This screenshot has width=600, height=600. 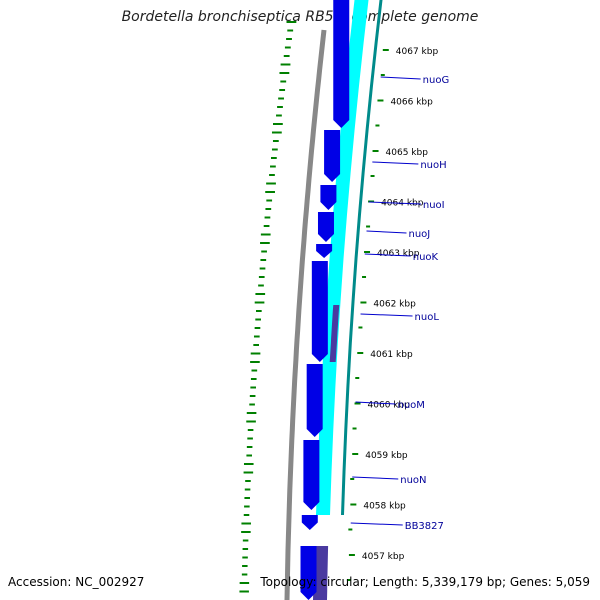 What do you see at coordinates (436, 80) in the screenshot?
I see `gene-label: nuoG` at bounding box center [436, 80].